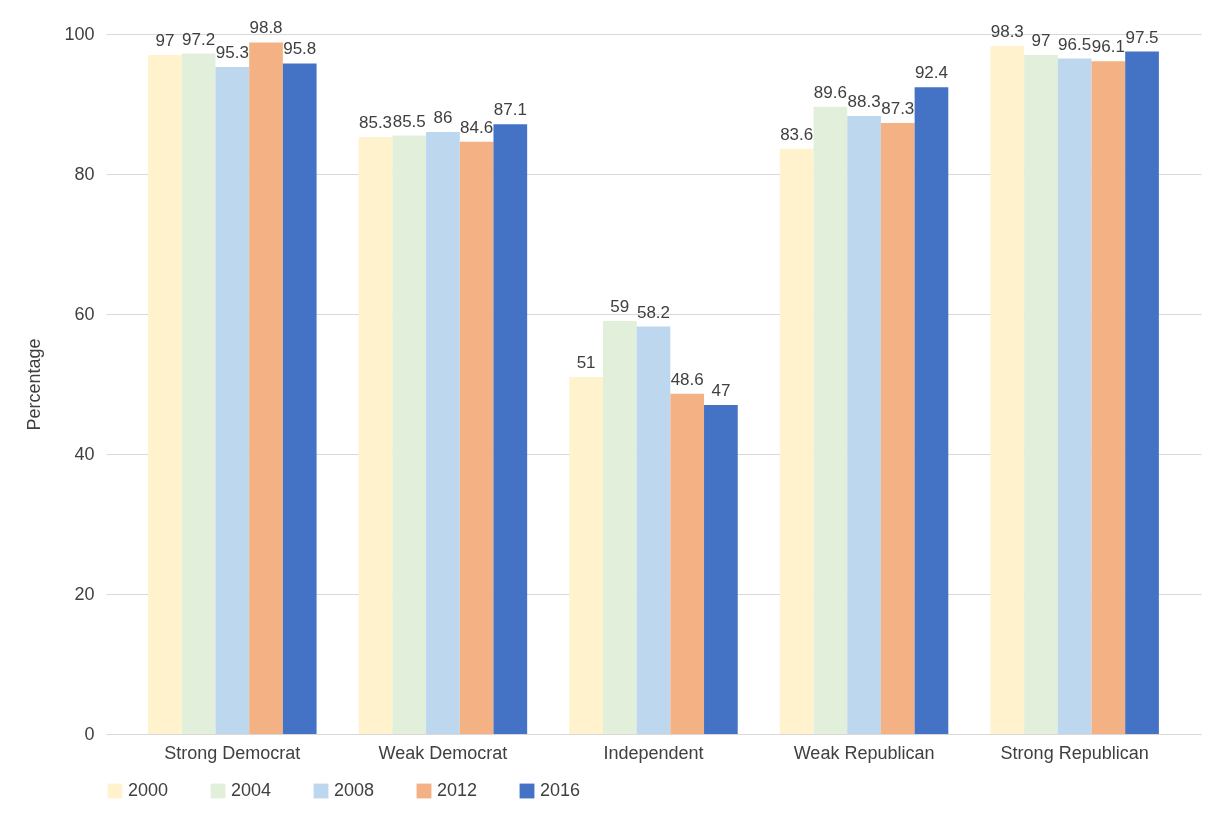  Describe the element at coordinates (864, 752) in the screenshot. I see `x-tick-label: Weak Republican` at that location.